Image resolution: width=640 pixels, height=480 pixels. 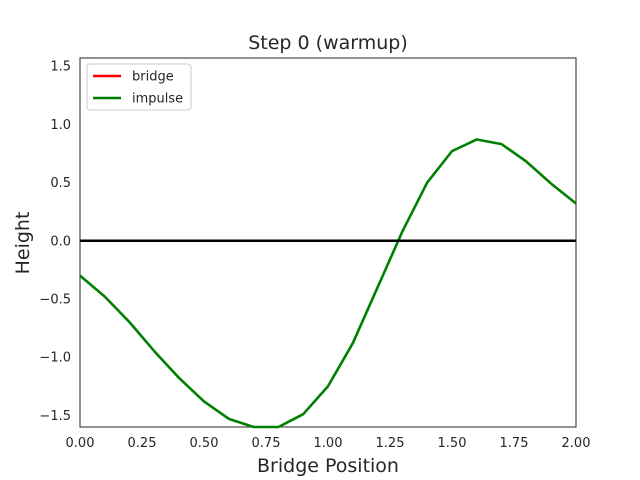 What do you see at coordinates (390, 443) in the screenshot?
I see `x-tick-label: 1.25` at bounding box center [390, 443].